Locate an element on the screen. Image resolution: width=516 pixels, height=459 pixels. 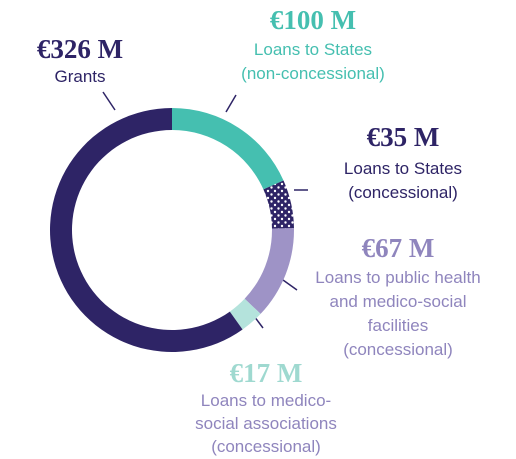
value-label: €100 M is located at coordinates (313, 20).